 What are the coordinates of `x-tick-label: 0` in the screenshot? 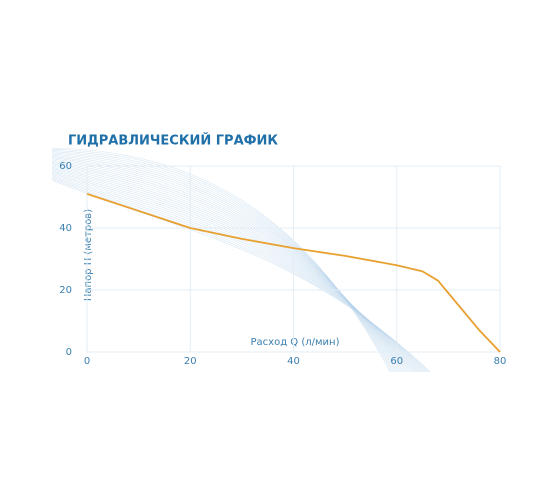 It's located at (87, 361).